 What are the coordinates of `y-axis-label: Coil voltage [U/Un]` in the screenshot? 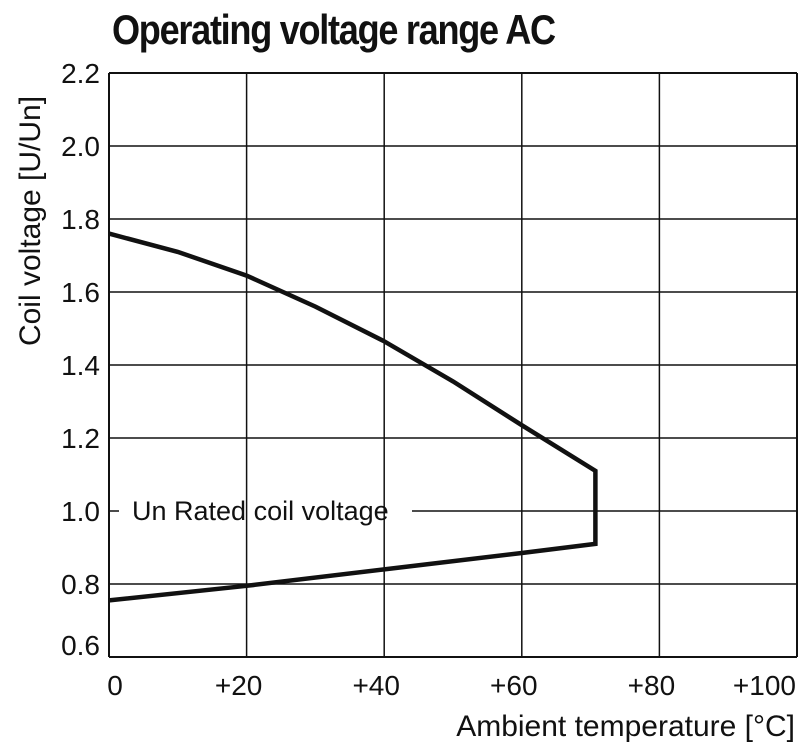 It's located at (30, 221).